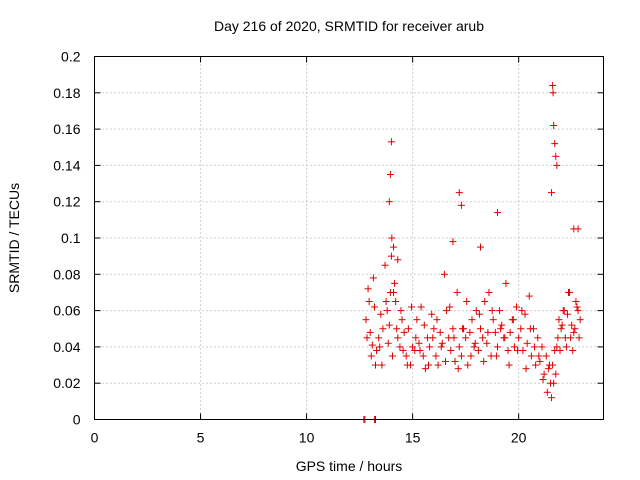  What do you see at coordinates (201, 438) in the screenshot?
I see `x-tick-label: 5` at bounding box center [201, 438].